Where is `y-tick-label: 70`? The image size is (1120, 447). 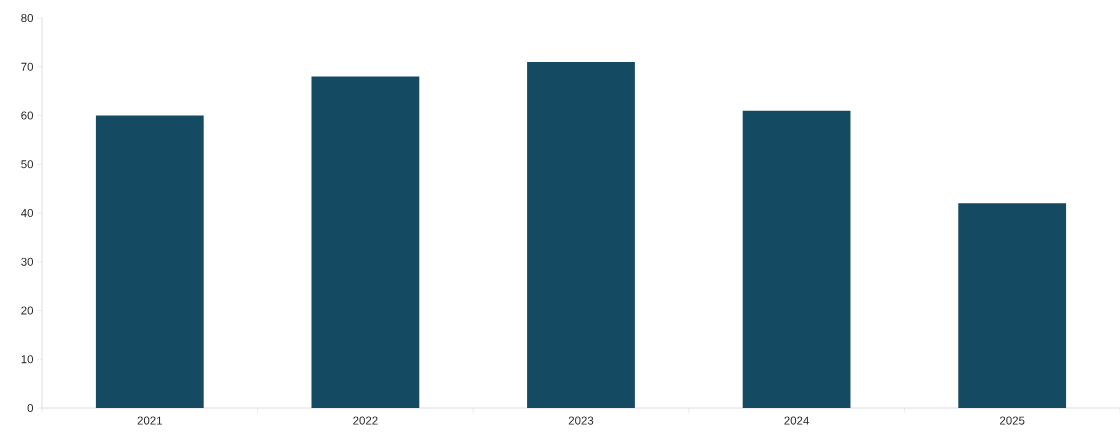
y-tick-label: 70 is located at coordinates (27, 66).